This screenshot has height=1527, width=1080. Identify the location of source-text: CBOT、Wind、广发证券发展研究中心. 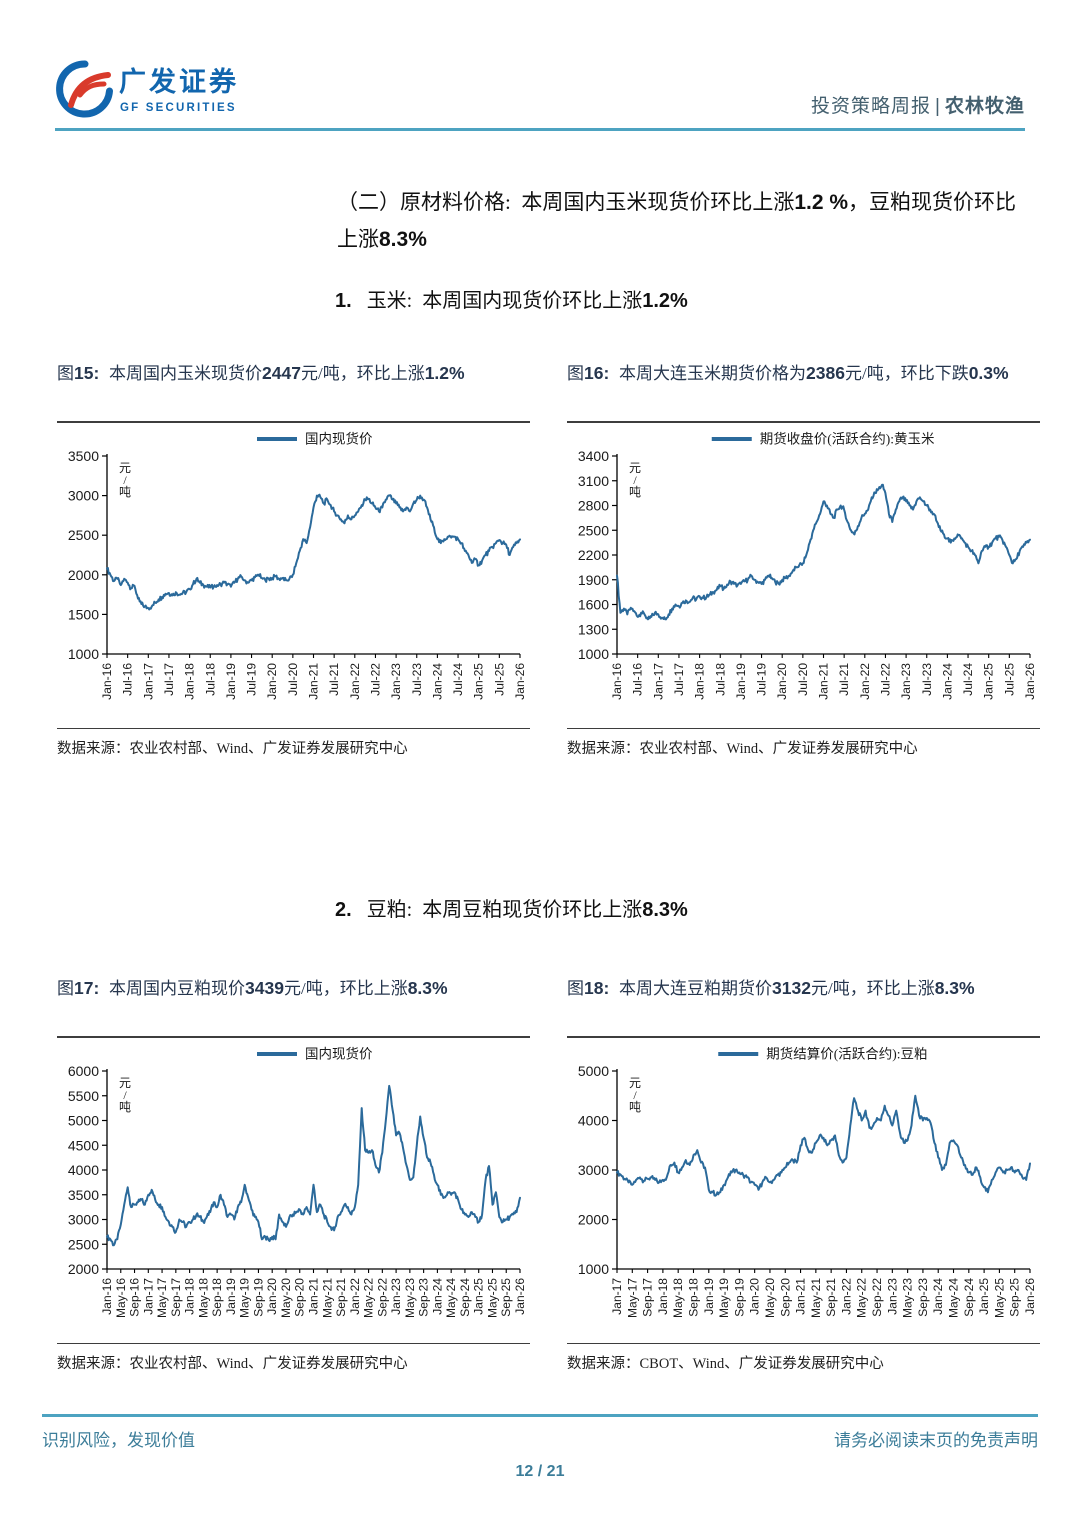
(761, 1364).